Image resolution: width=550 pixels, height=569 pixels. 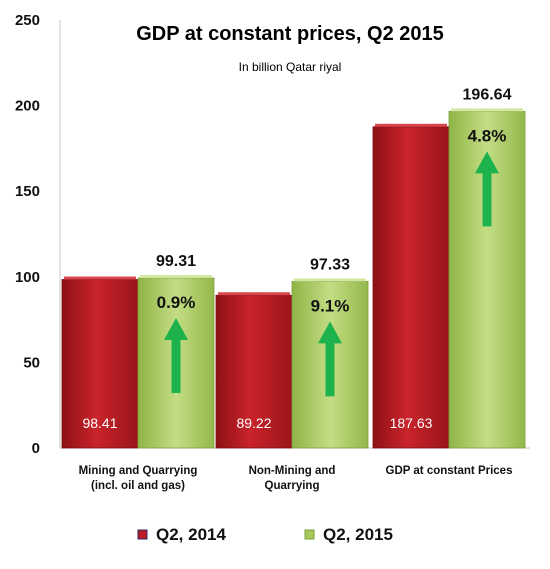 I want to click on y-tick-label: 250, so click(x=27, y=20).